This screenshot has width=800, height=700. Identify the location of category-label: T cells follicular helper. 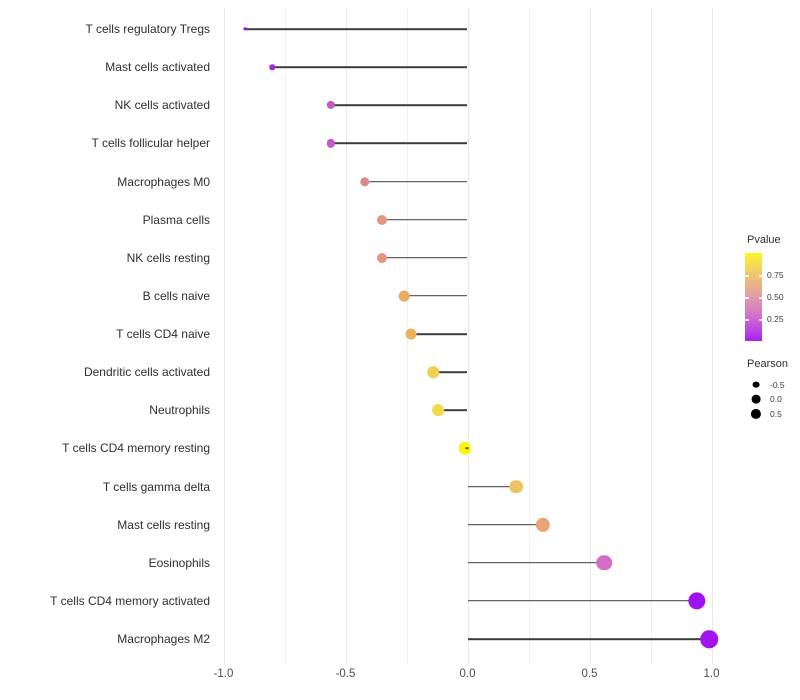
(151, 143).